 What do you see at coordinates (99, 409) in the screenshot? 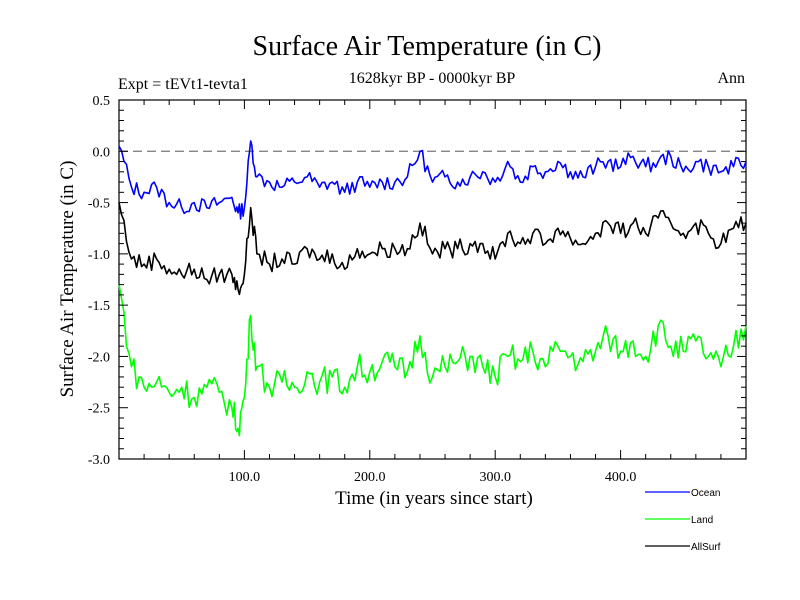
I see `y-tick-label: -2.5` at bounding box center [99, 409].